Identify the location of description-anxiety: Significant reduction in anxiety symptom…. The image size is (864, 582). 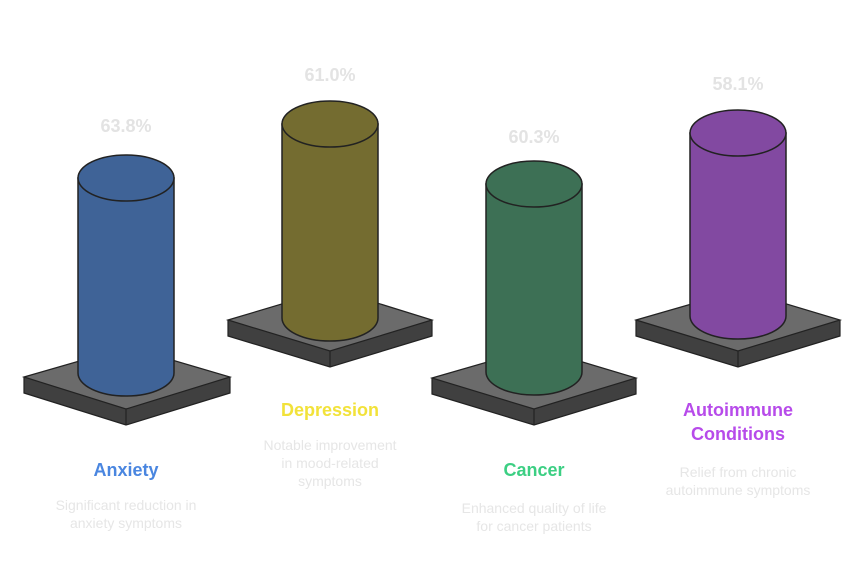
(126, 514).